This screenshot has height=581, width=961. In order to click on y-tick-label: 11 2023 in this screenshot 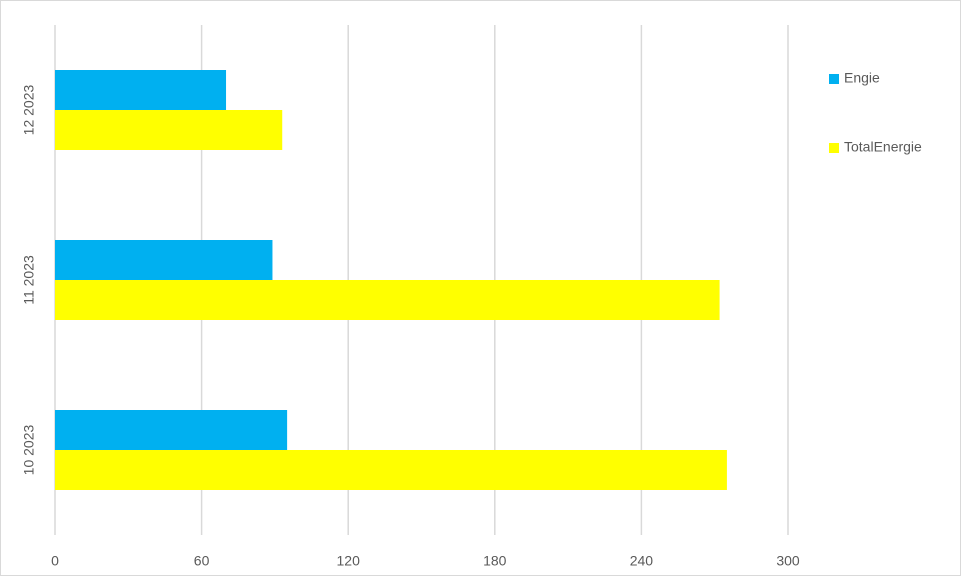, I will do `click(29, 280)`.